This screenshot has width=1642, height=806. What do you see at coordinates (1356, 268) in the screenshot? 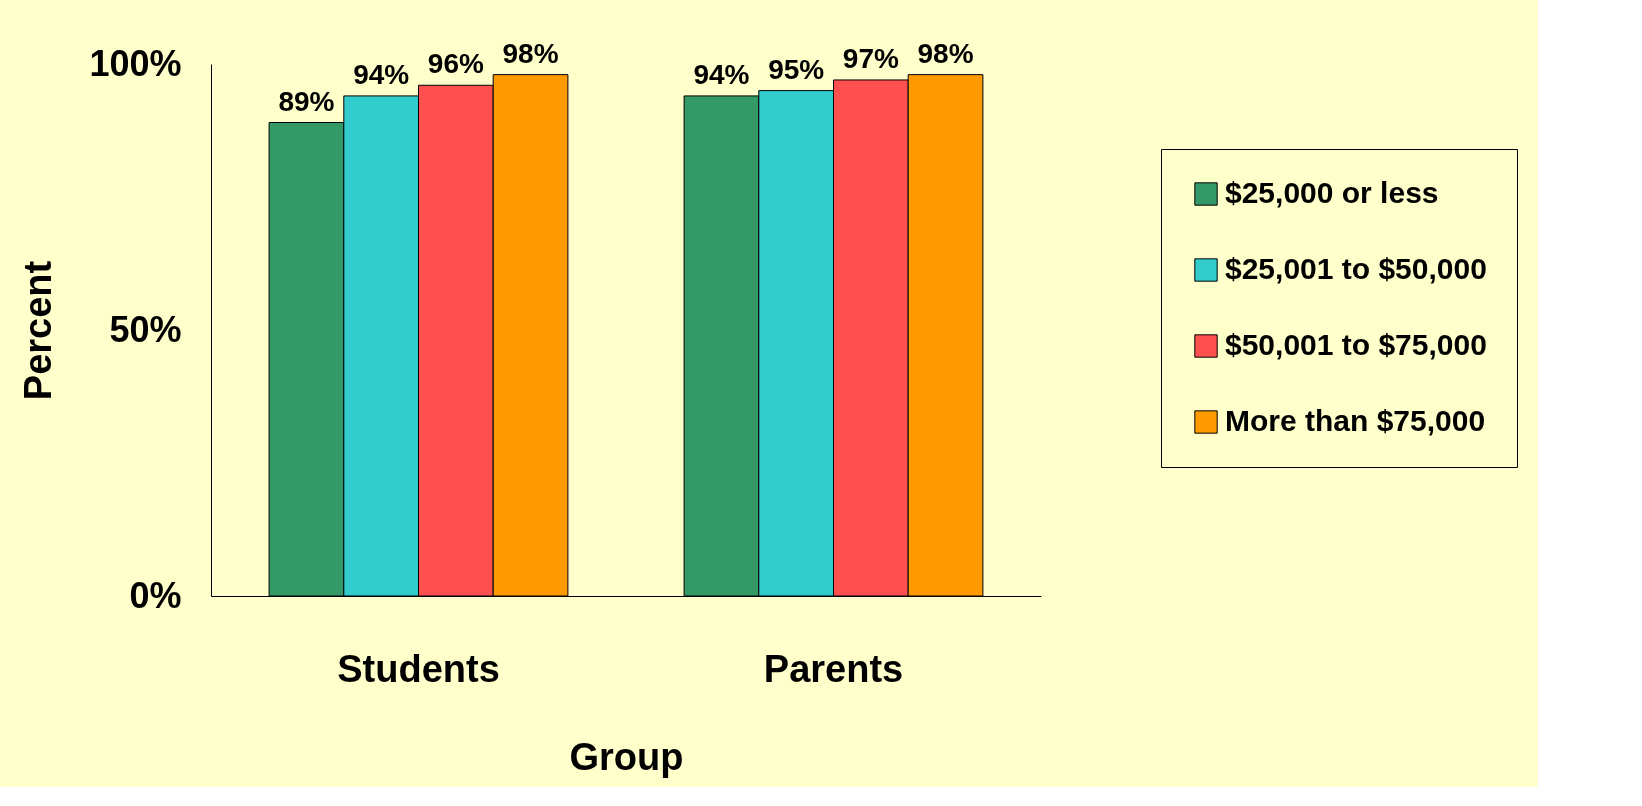
I see `legend-label: $25,001 to $50,000` at bounding box center [1356, 268].